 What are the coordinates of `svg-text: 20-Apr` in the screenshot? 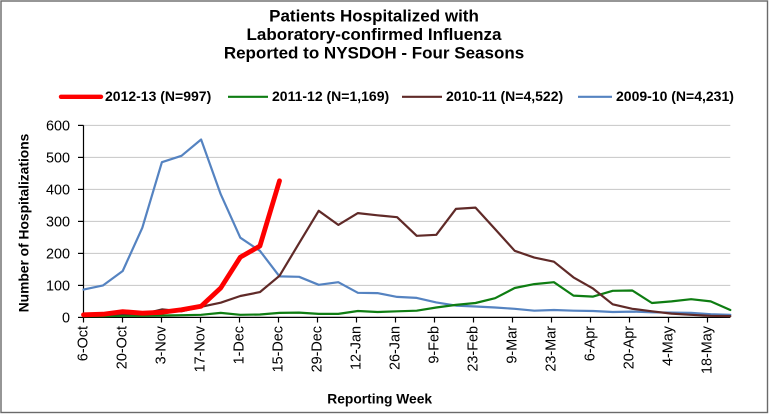 It's located at (629, 347).